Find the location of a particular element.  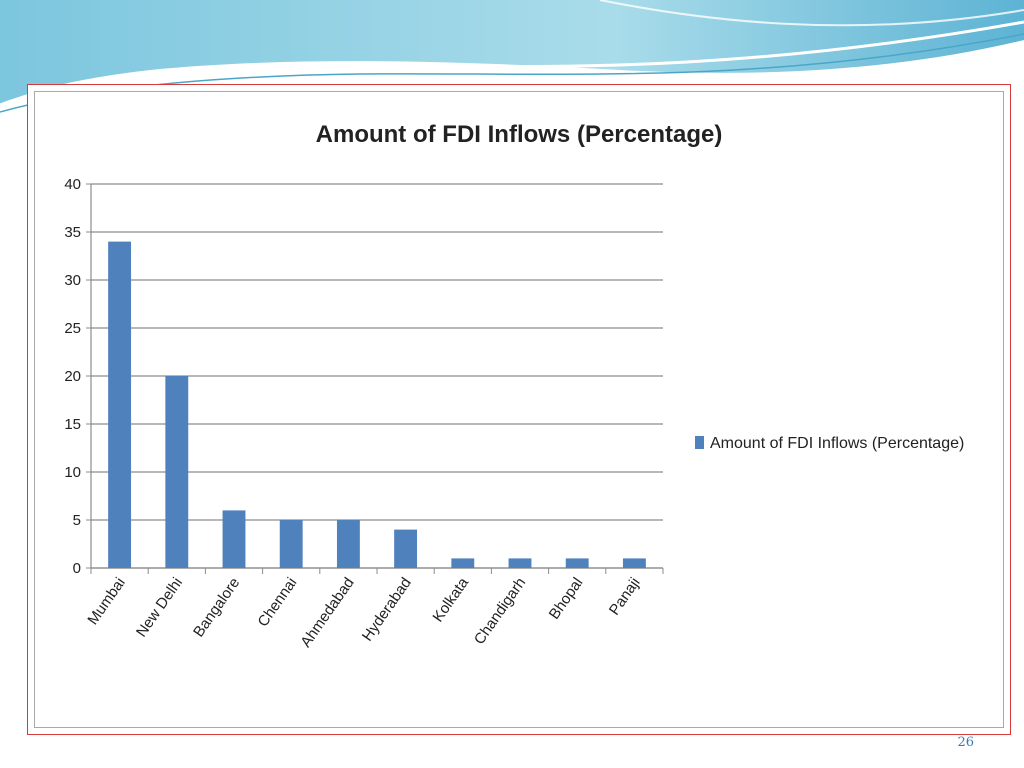

y-tick-label: 5 is located at coordinates (77, 520).